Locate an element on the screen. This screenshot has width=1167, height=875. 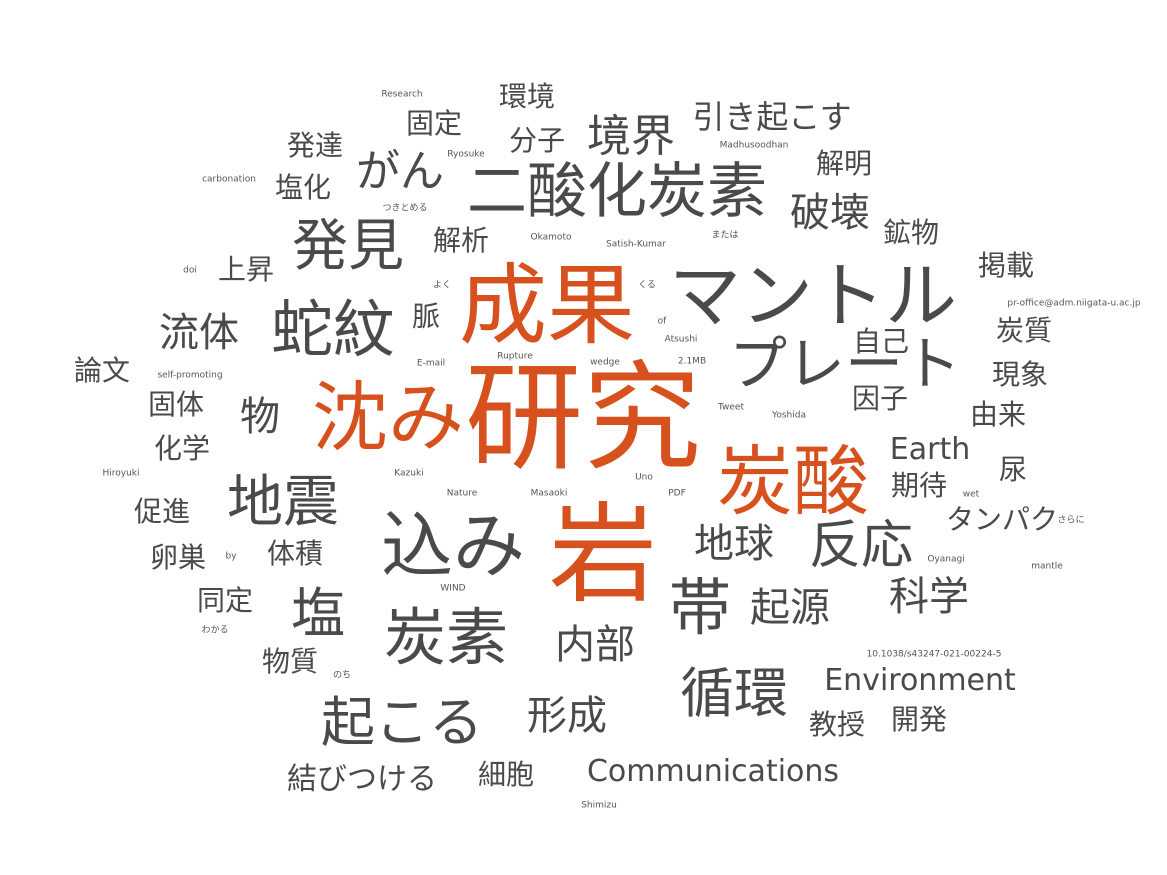
cloud-word: Research is located at coordinates (402, 94).